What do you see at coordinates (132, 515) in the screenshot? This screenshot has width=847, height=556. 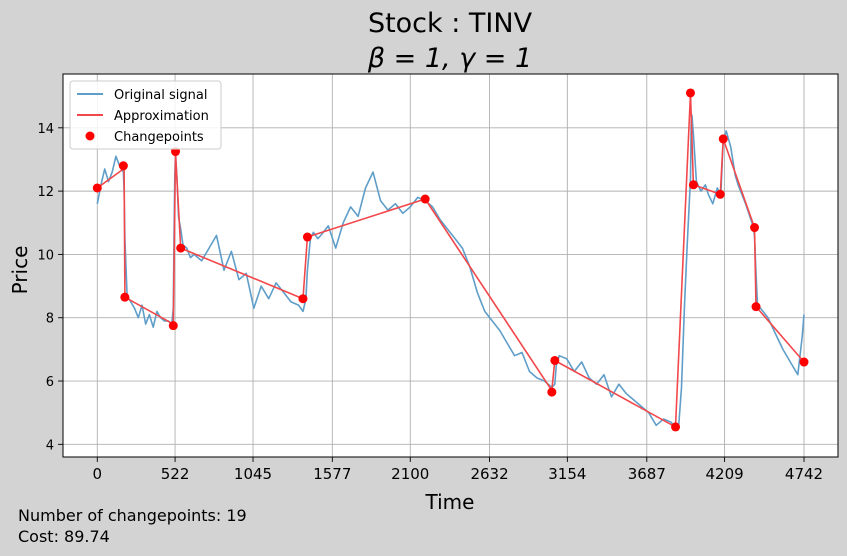 I see `changepoints-count-text: Number of changepoints: 19` at bounding box center [132, 515].